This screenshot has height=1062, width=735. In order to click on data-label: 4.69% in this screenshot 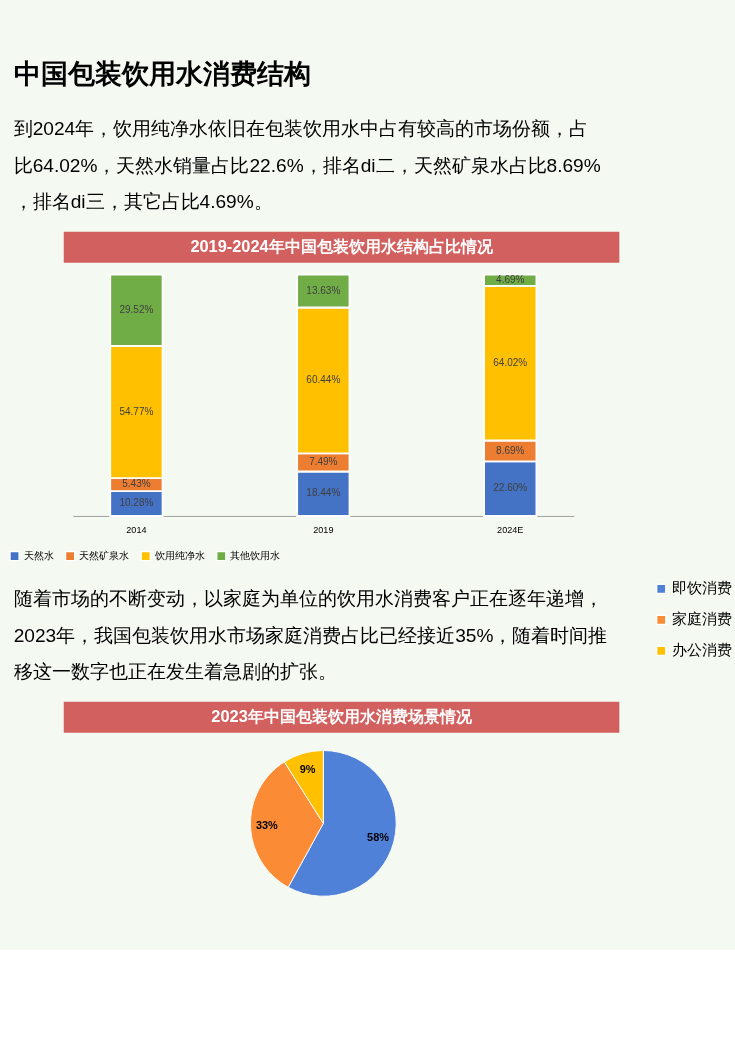, I will do `click(510, 280)`.